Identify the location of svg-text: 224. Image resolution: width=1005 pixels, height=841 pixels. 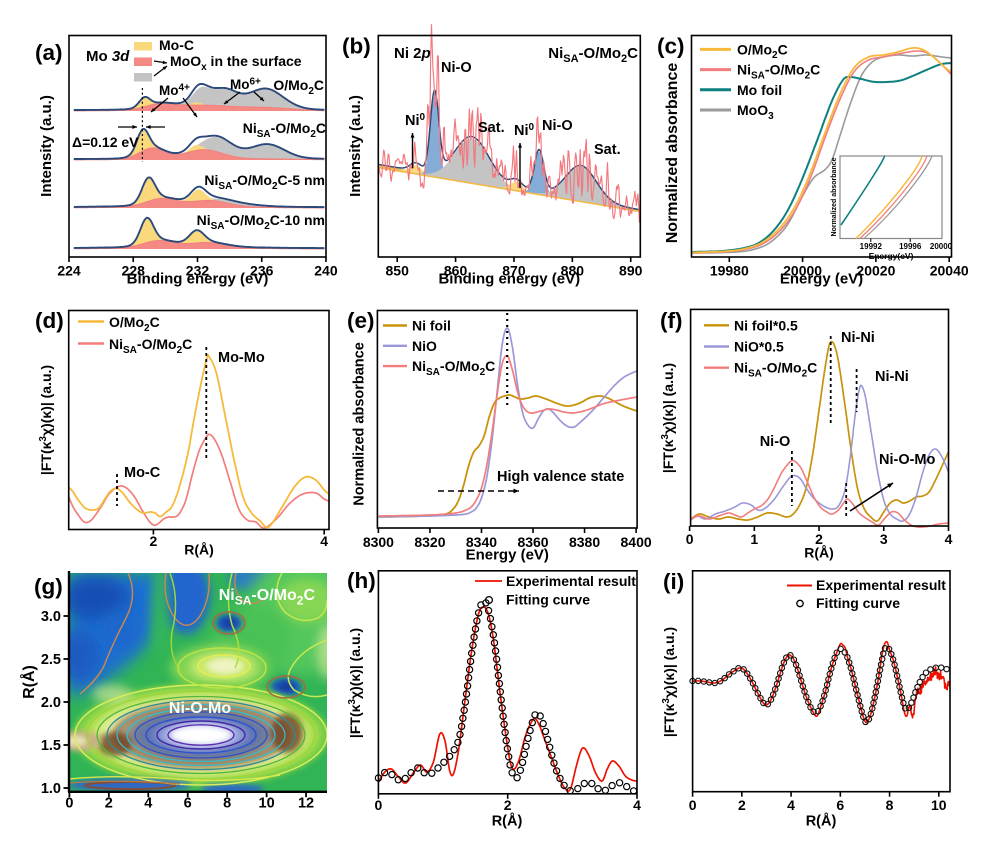
(69, 271).